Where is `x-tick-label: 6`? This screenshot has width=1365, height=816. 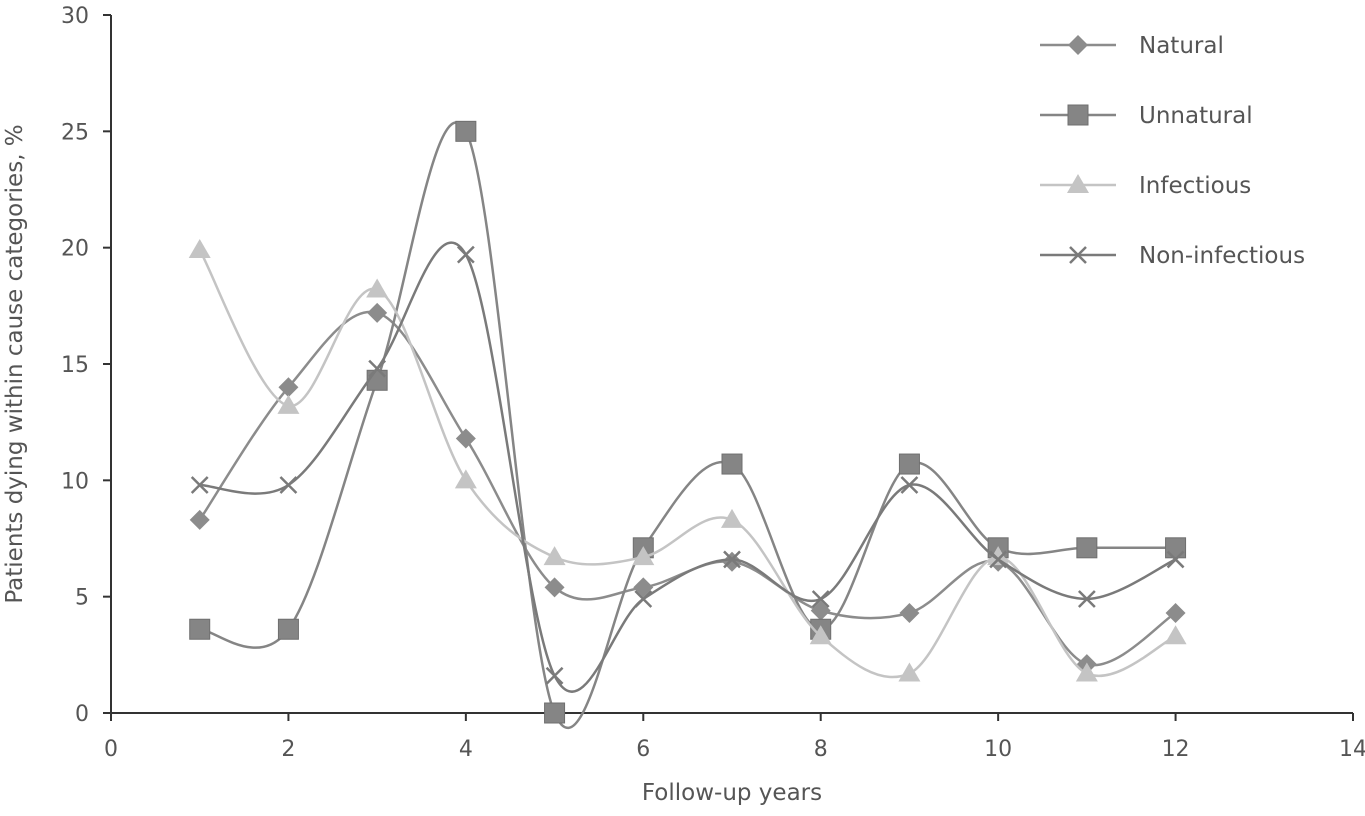
x-tick-label: 6 is located at coordinates (643, 749).